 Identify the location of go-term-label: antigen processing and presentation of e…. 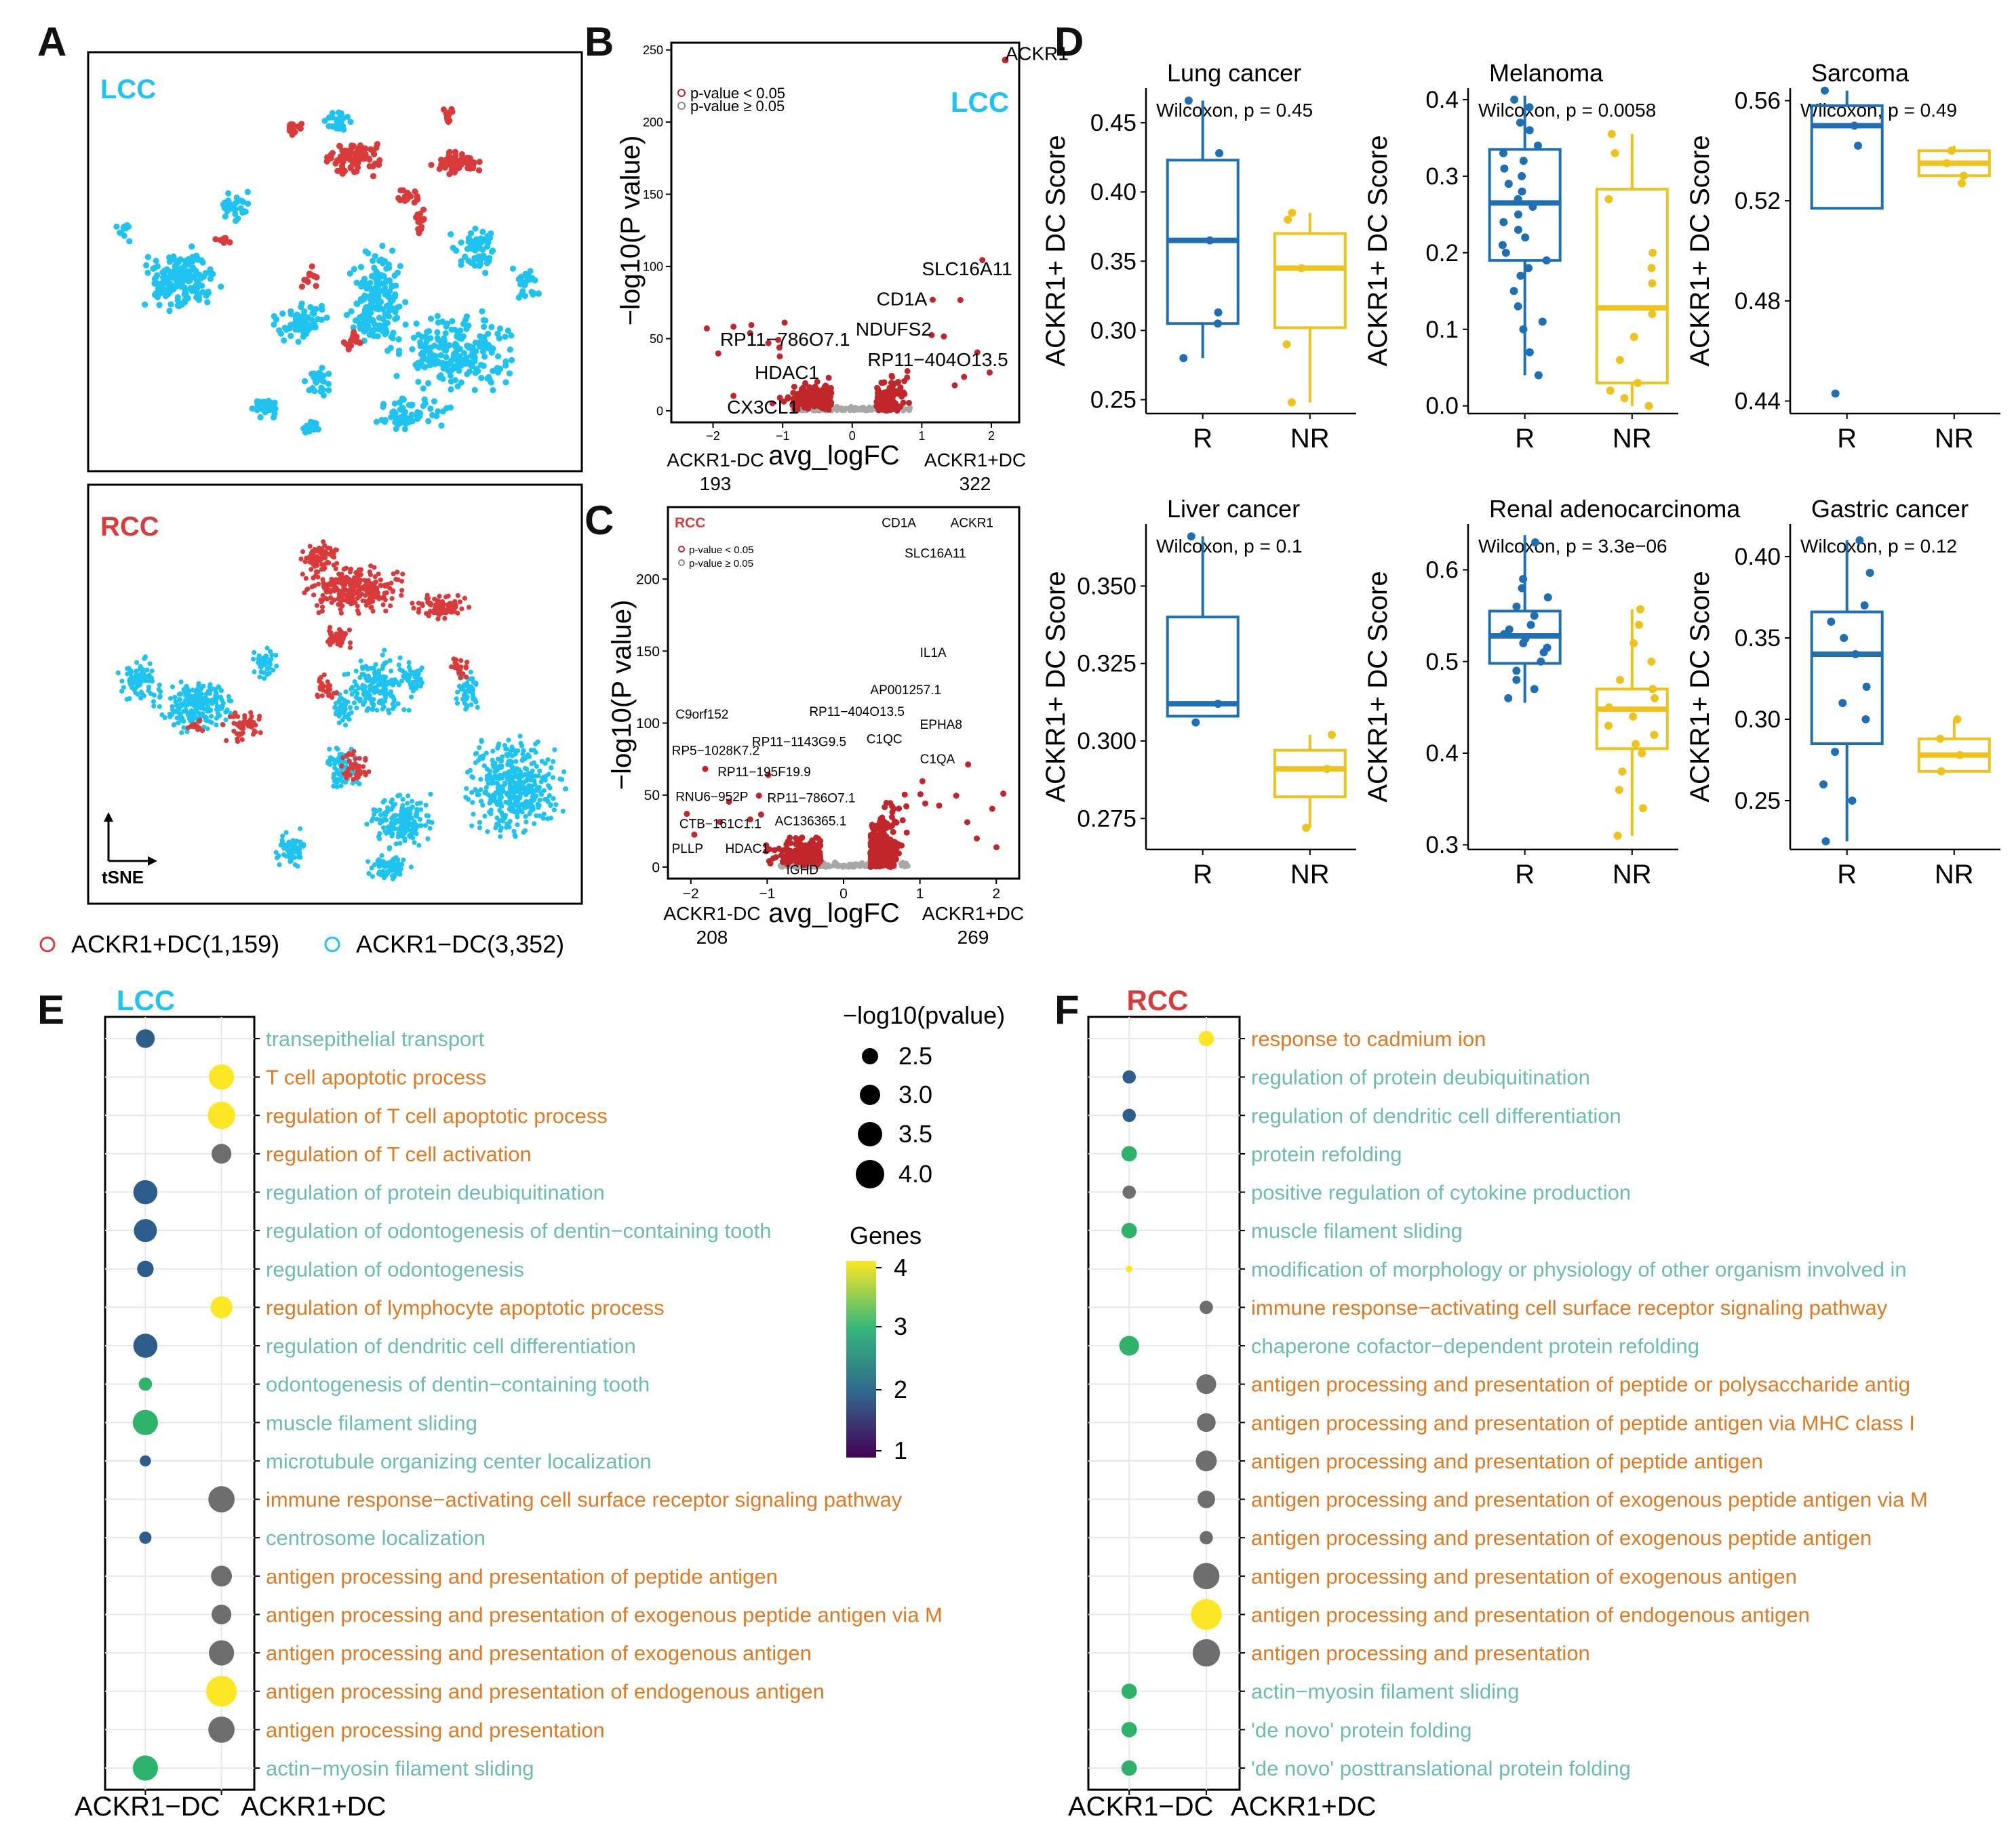
(545, 1692).